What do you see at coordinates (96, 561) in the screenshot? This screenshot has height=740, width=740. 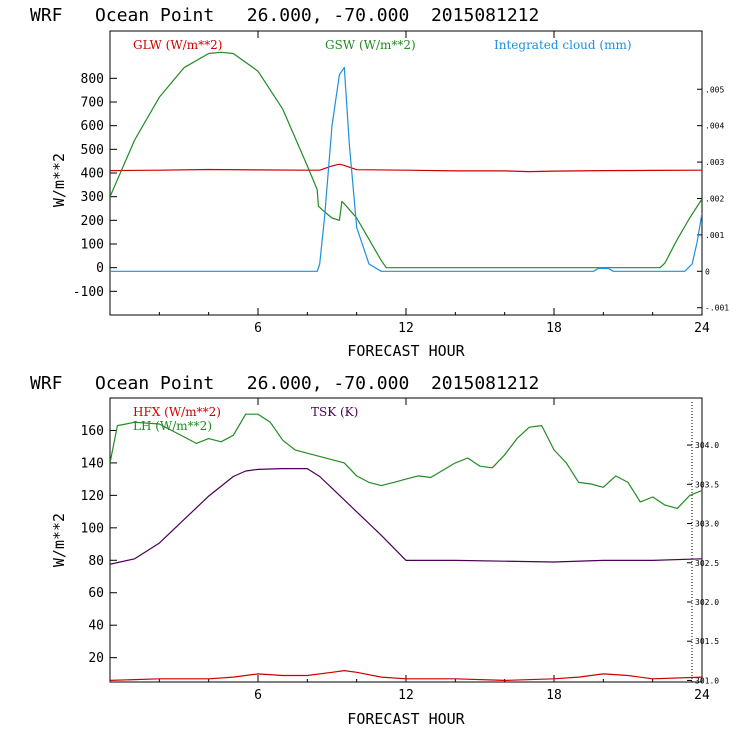 I see `chart-2-y-tick-label: 80` at bounding box center [96, 561].